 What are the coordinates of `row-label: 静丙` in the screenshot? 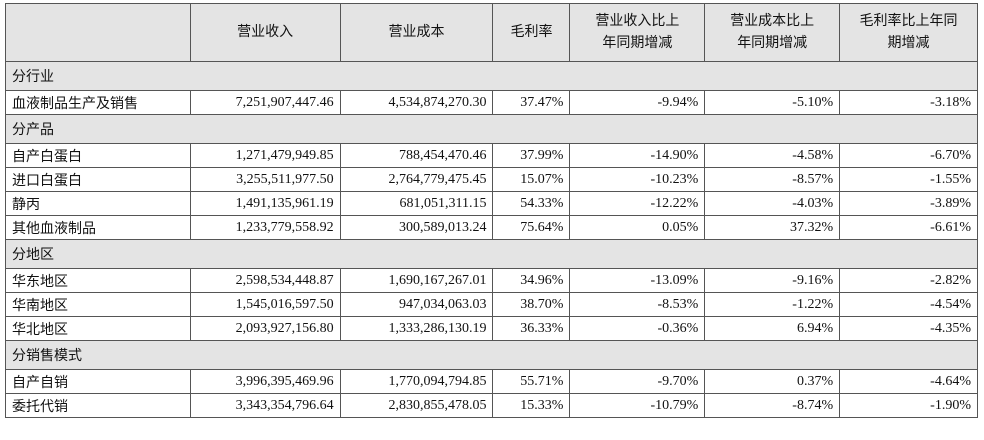 It's located at (98, 203).